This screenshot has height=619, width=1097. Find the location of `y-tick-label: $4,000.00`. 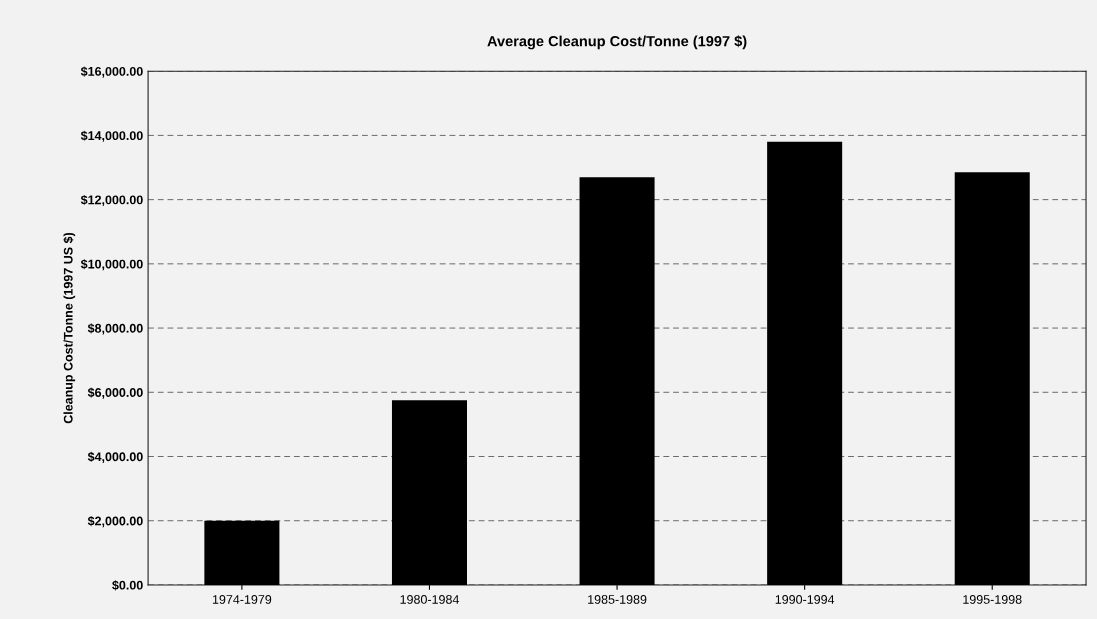

y-tick-label: $4,000.00 is located at coordinates (115, 457).